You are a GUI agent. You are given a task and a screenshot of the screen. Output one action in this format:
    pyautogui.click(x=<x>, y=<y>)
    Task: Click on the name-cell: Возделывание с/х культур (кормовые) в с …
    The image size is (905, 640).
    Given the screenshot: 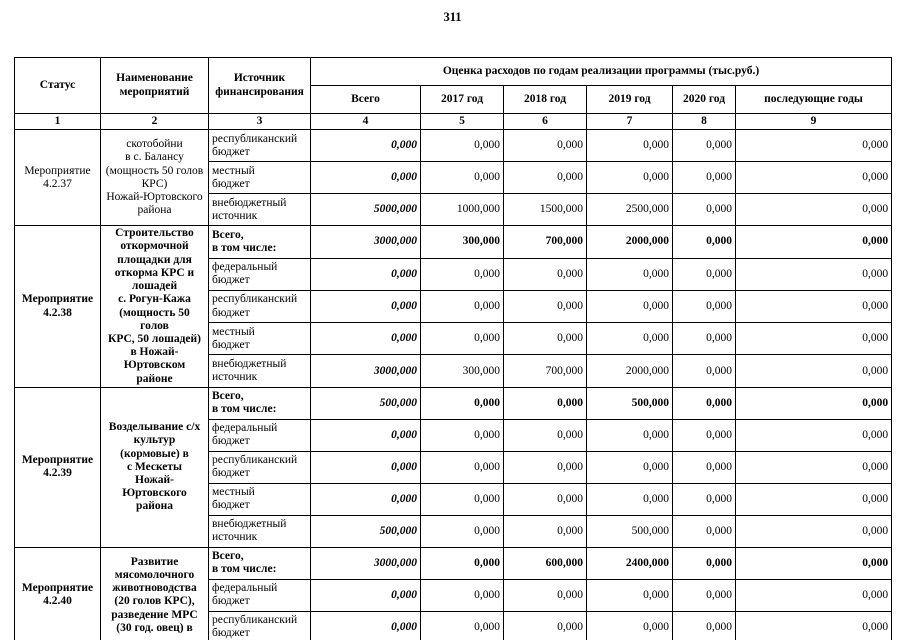 What is the action you would take?
    pyautogui.click(x=154, y=467)
    